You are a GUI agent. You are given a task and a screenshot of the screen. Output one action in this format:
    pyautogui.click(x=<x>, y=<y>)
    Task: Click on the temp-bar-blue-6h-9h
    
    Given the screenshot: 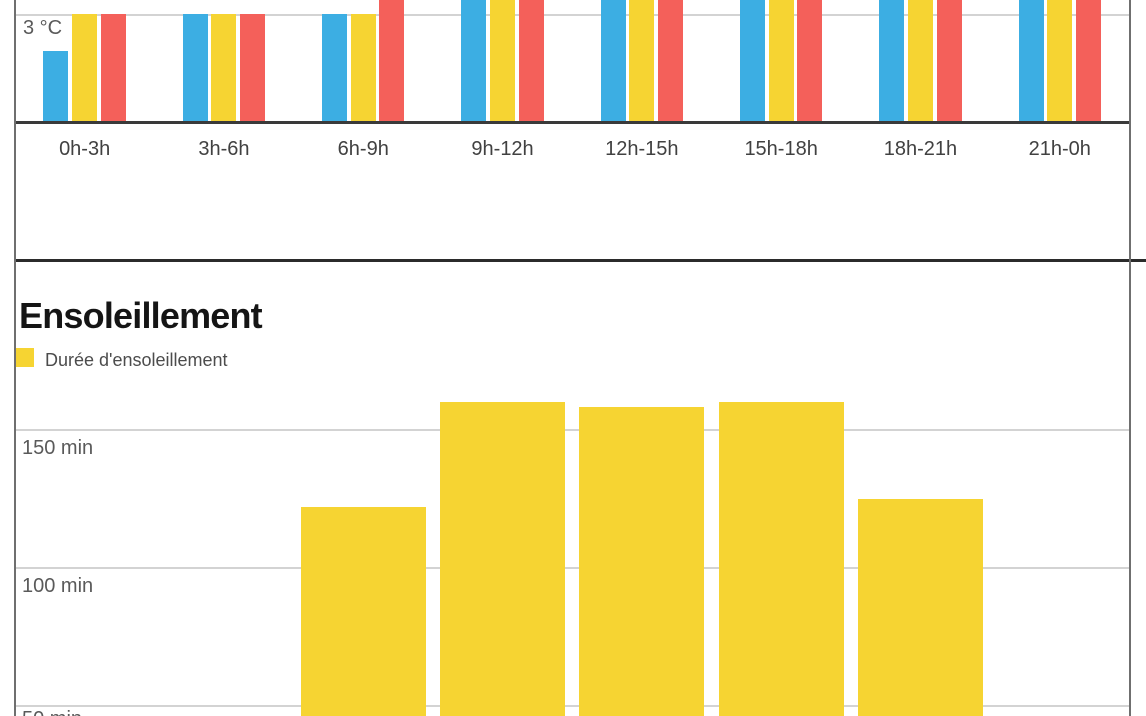 What is the action you would take?
    pyautogui.click(x=334, y=68)
    